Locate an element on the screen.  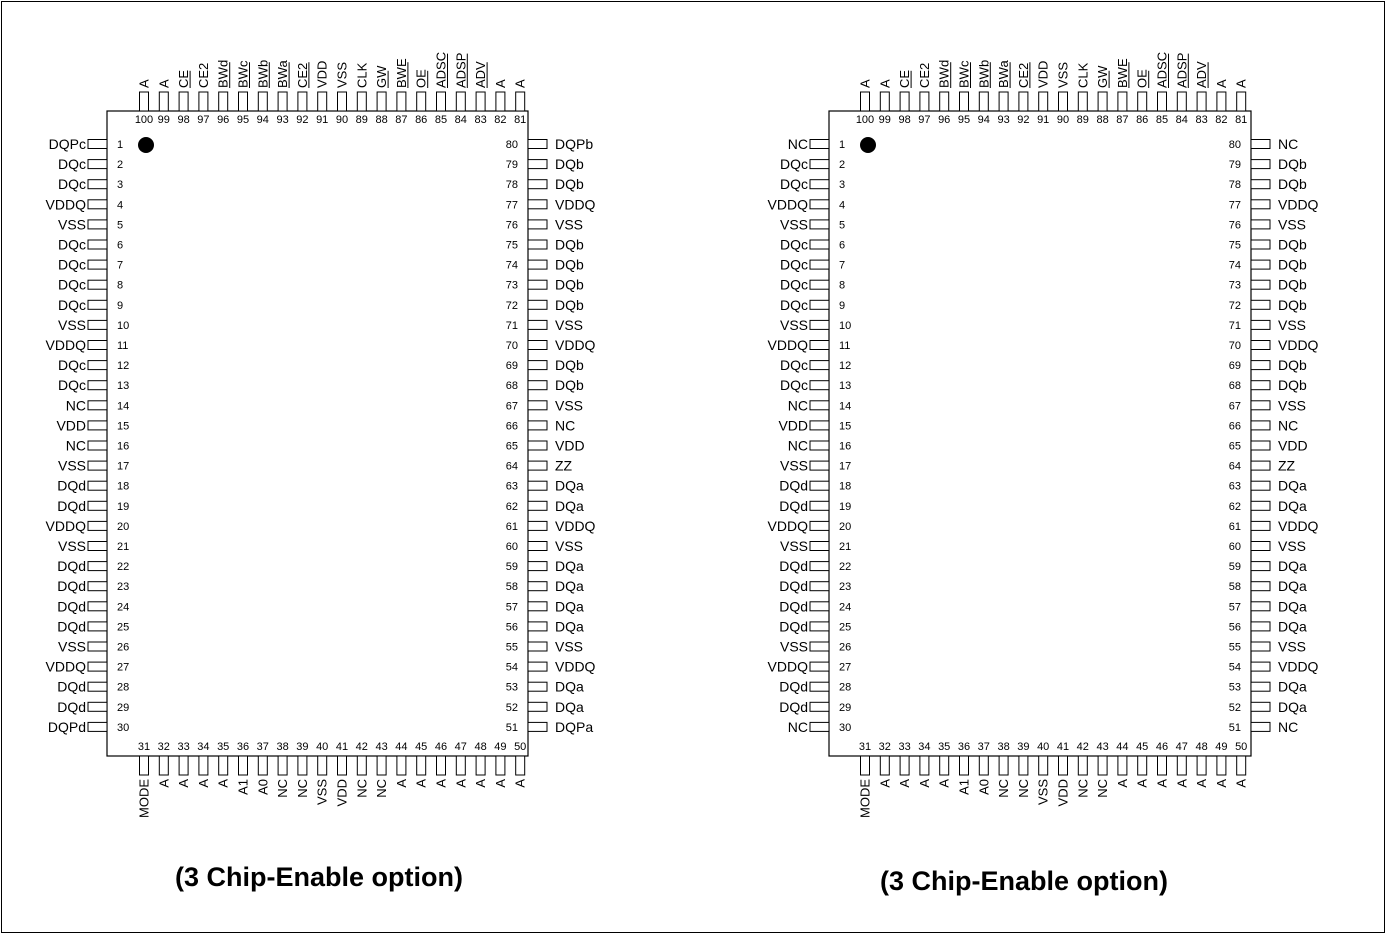
pin-number-label: 71 is located at coordinates (512, 326).